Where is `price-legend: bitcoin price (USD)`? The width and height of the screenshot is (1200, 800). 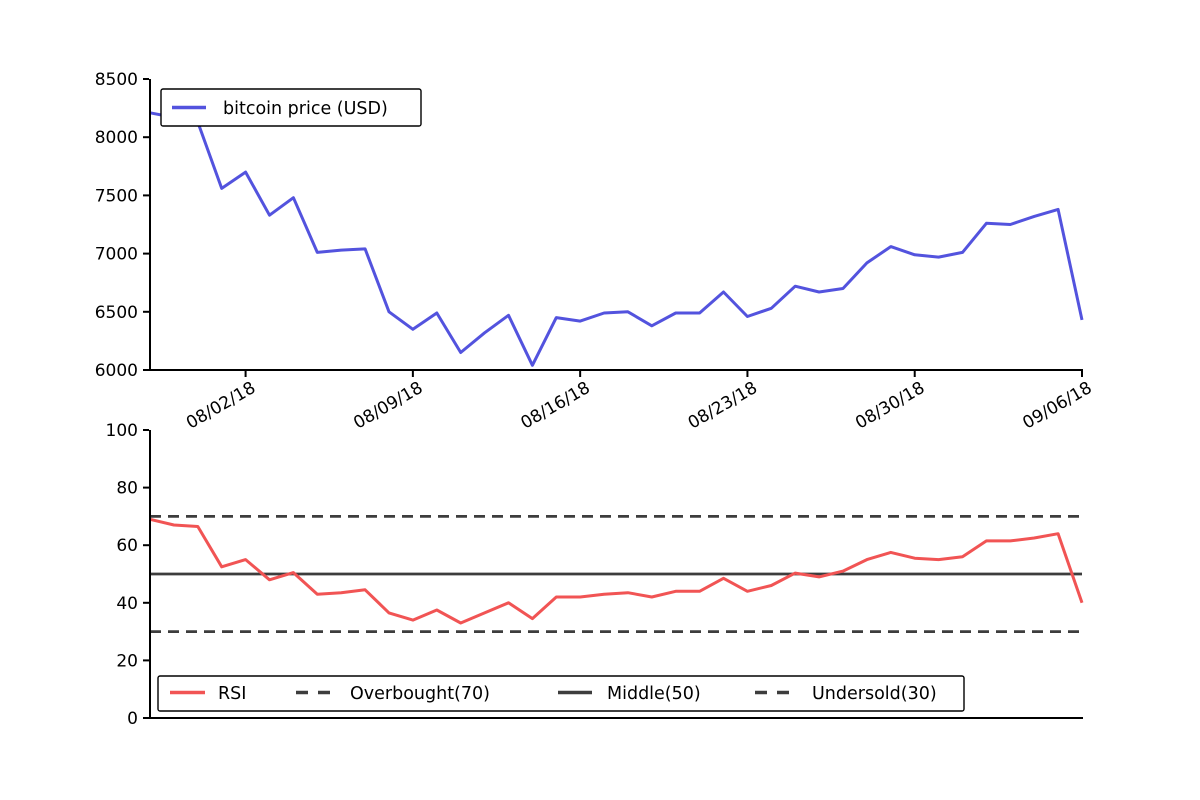 price-legend: bitcoin price (USD) is located at coordinates (291, 107).